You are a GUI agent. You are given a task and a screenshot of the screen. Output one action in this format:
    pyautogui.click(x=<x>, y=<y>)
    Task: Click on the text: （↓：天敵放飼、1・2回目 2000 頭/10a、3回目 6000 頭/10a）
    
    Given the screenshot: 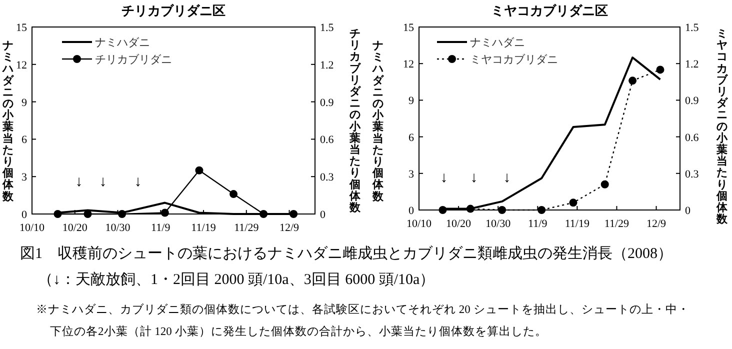 What is the action you would take?
    pyautogui.click(x=236, y=279)
    